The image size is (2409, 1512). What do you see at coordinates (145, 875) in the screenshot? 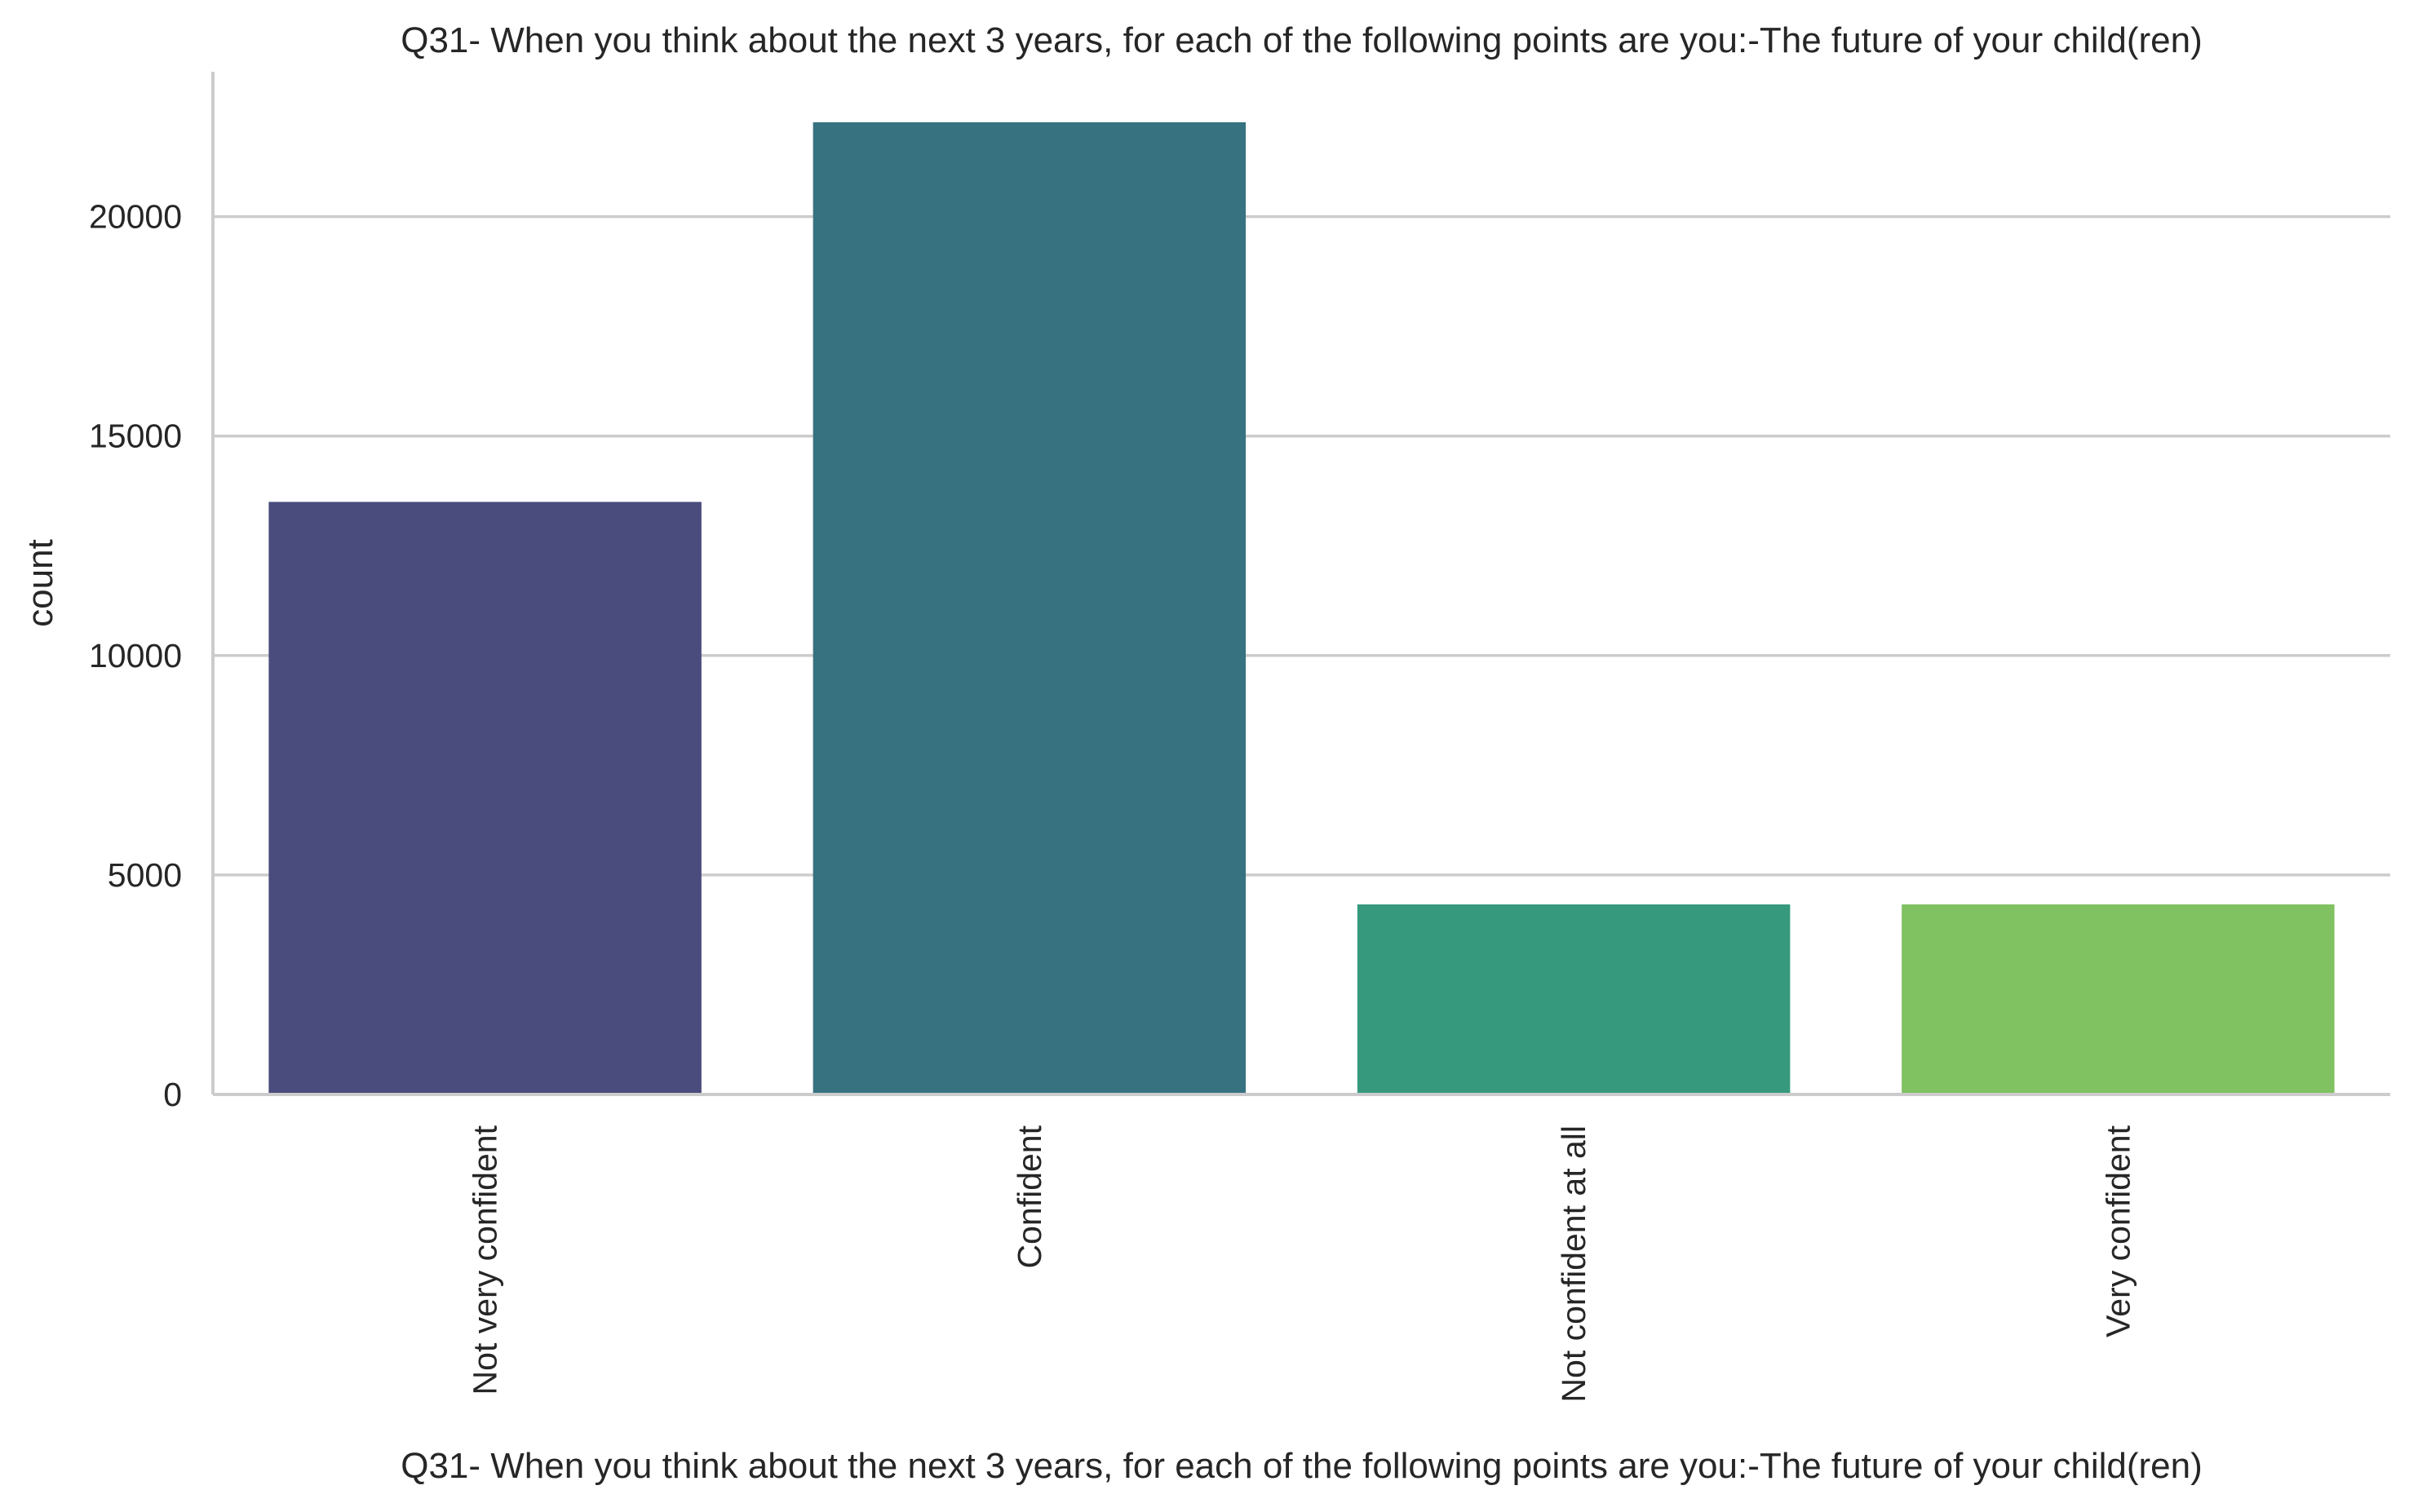
I see `y-tick-label: 5000` at bounding box center [145, 875].